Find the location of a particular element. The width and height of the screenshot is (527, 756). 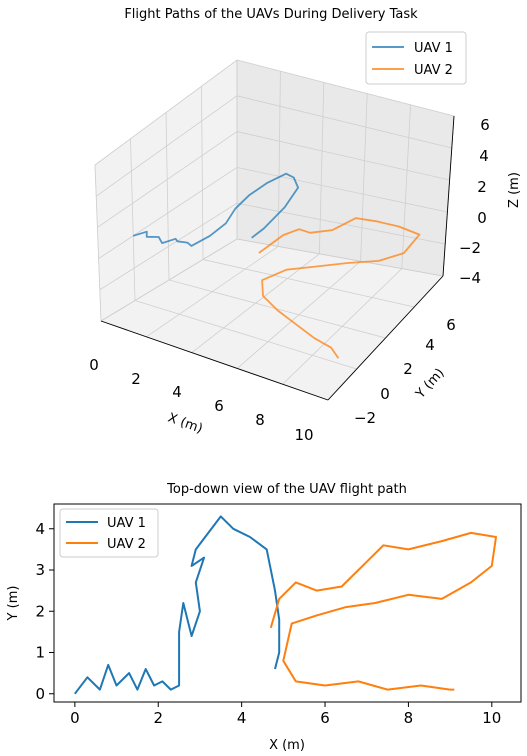

z-tick-label: 2 is located at coordinates (482, 187).